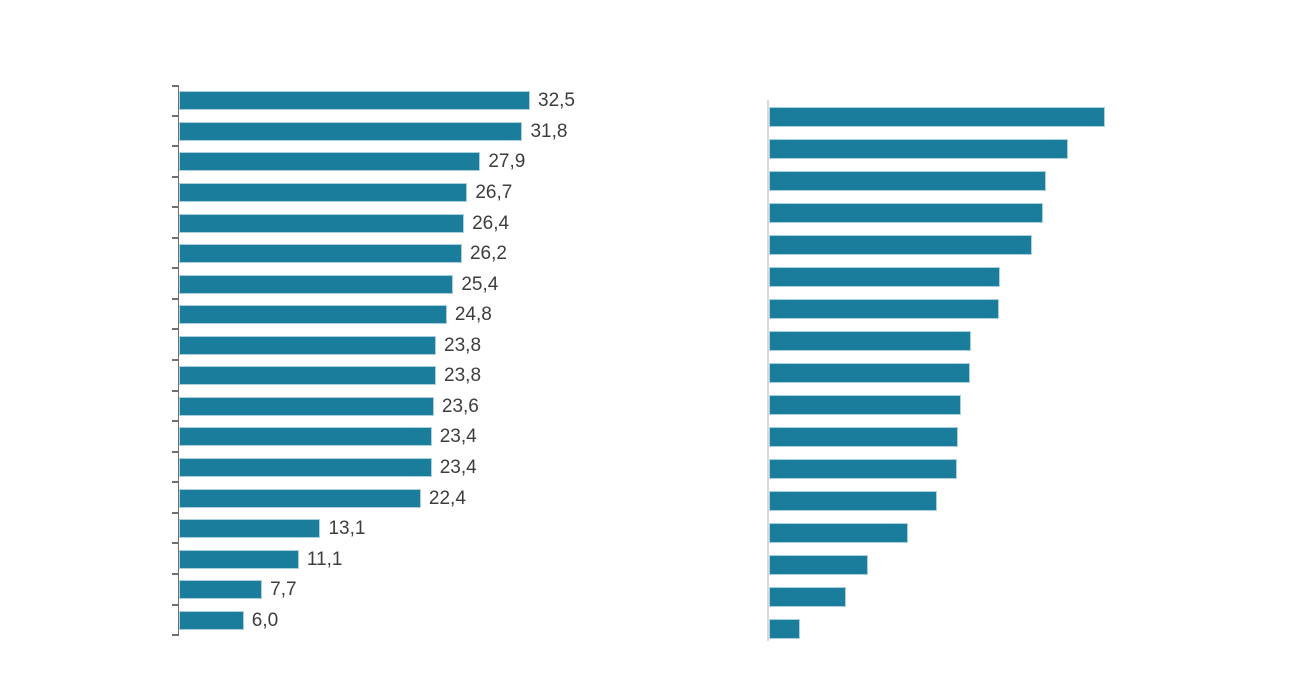 This screenshot has width=1300, height=700. Describe the element at coordinates (494, 192) in the screenshot. I see `bar-value-label: 26,7` at that location.